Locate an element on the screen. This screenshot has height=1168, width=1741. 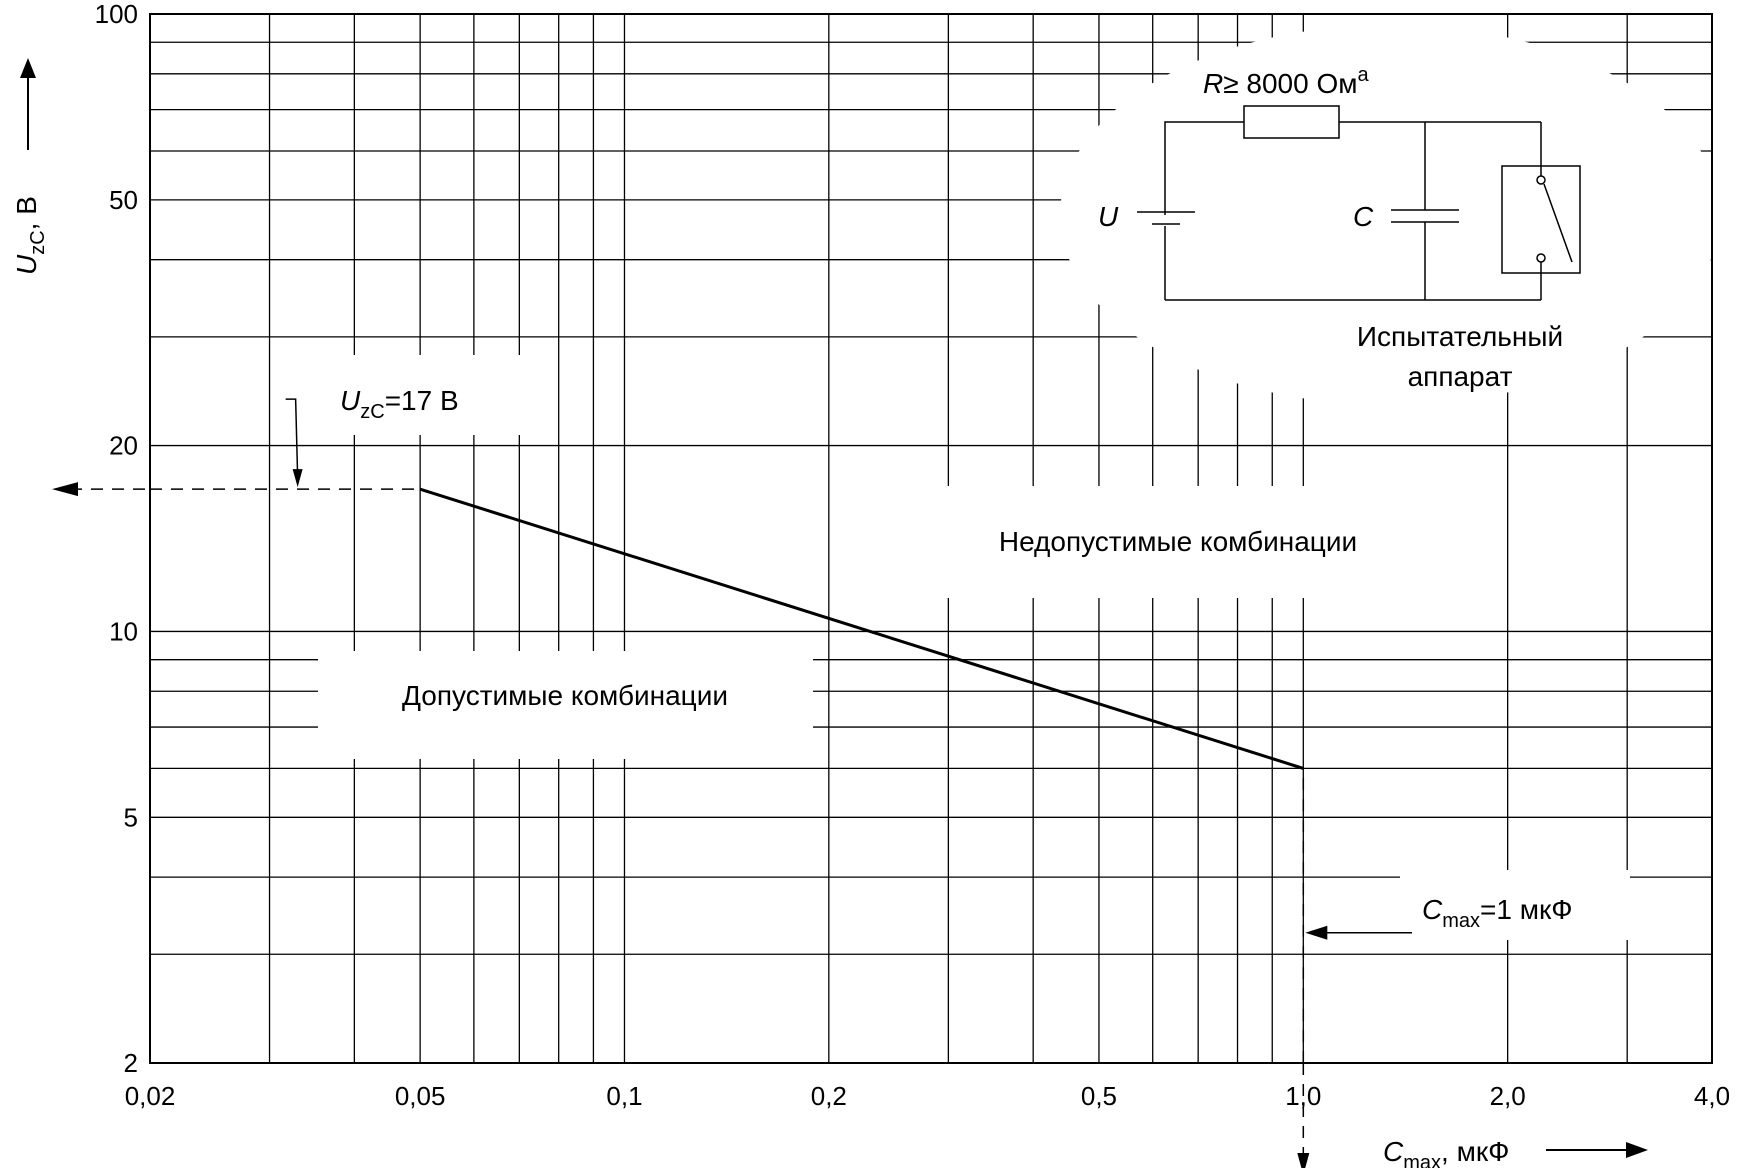
x-tick-label: 0,05 is located at coordinates (420, 1096).